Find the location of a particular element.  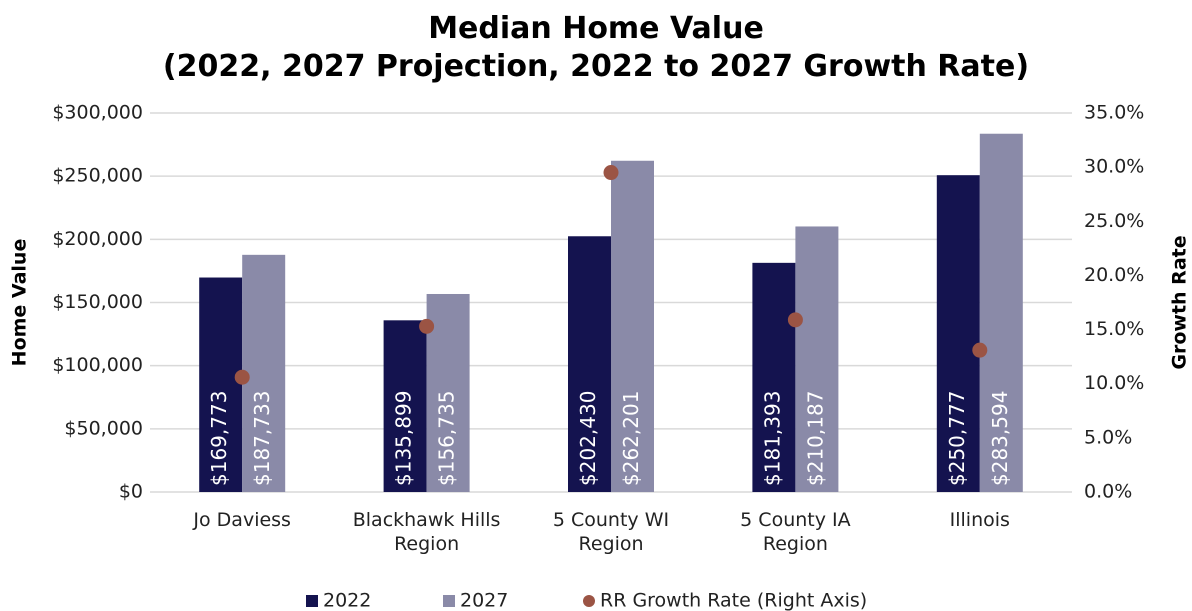

x-tick-label: Illinois is located at coordinates (979, 520).